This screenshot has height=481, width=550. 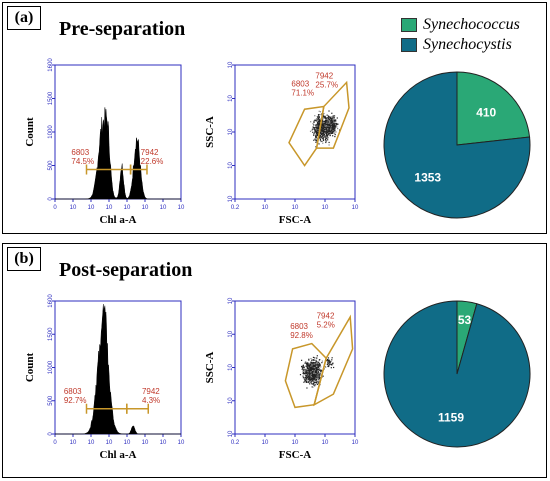 What do you see at coordinates (427, 178) in the screenshot?
I see `pie-slice-label: 1353` at bounding box center [427, 178].